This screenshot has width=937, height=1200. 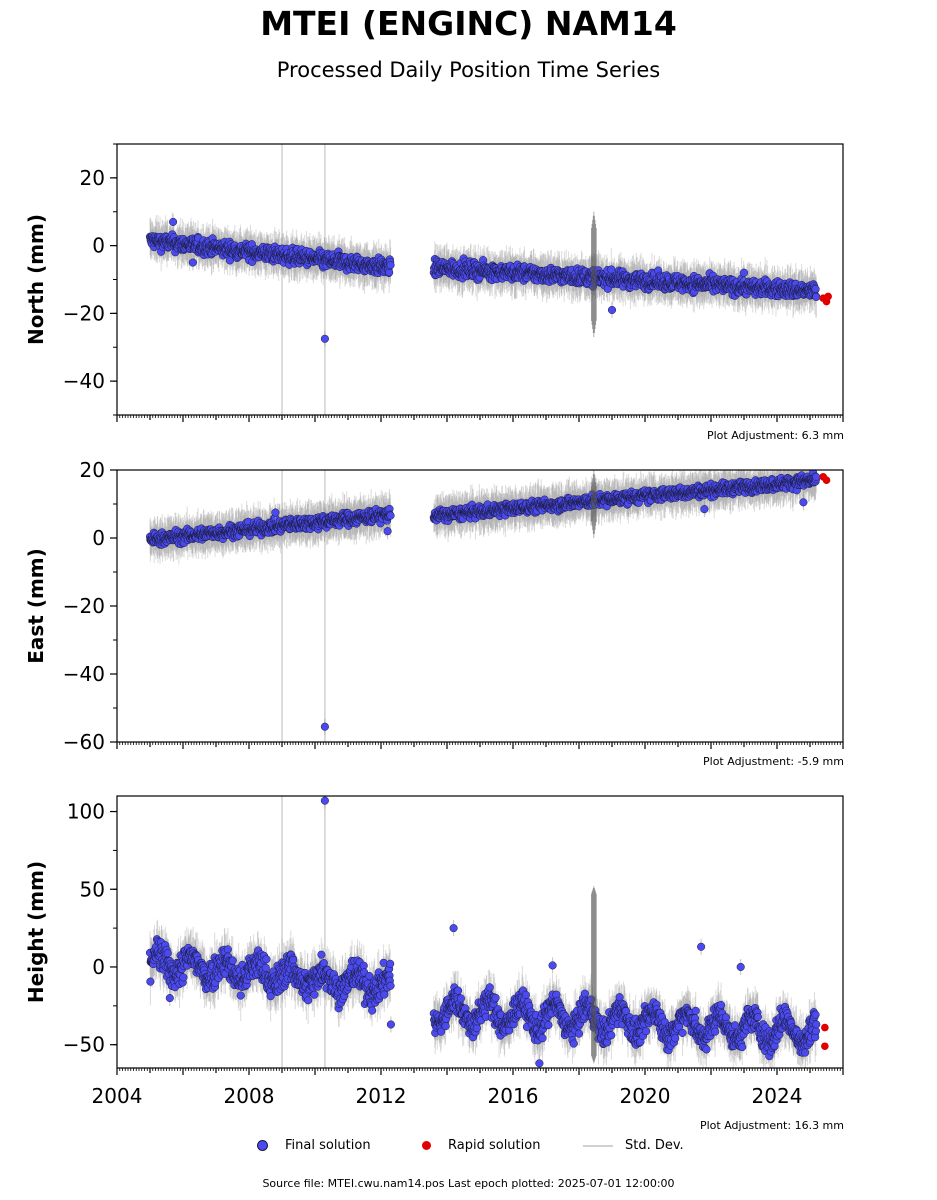 What do you see at coordinates (468, 70) in the screenshot?
I see `chart-subtitle: Processed Daily Position Time Series` at bounding box center [468, 70].